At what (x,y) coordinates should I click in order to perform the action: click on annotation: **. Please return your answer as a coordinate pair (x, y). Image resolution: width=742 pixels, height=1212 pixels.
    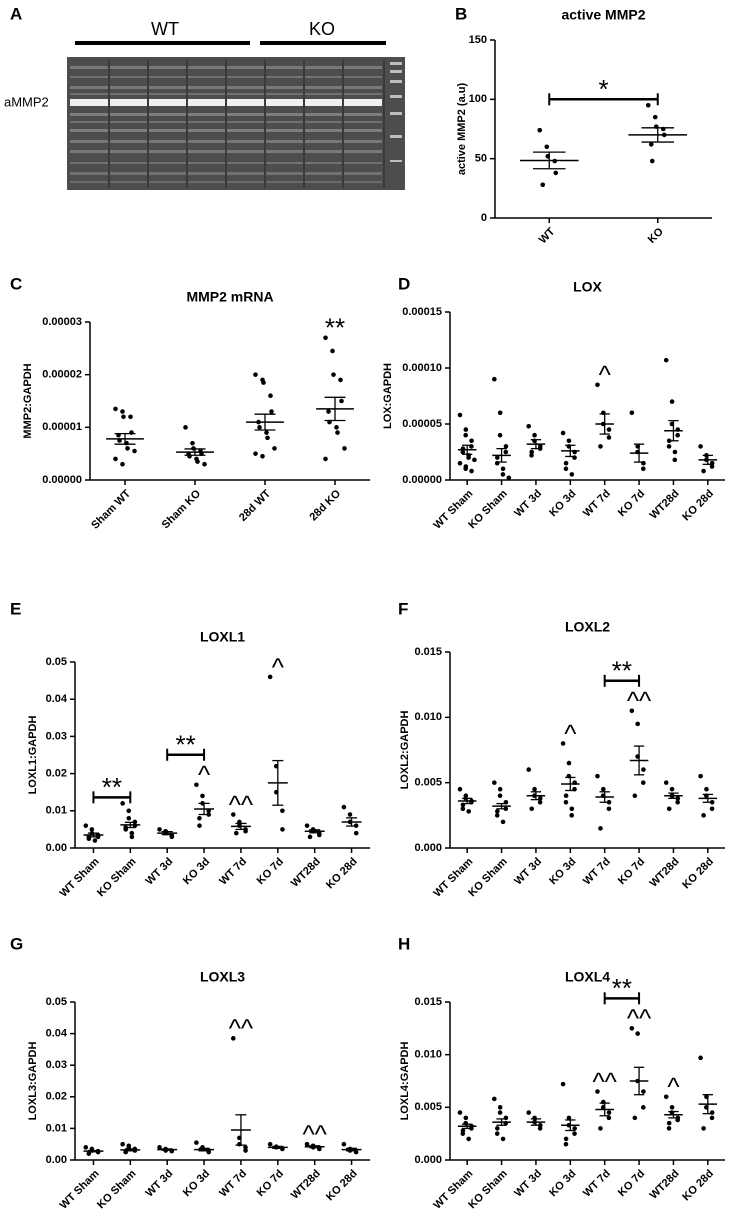
    Looking at the image, I should click on (186, 745).